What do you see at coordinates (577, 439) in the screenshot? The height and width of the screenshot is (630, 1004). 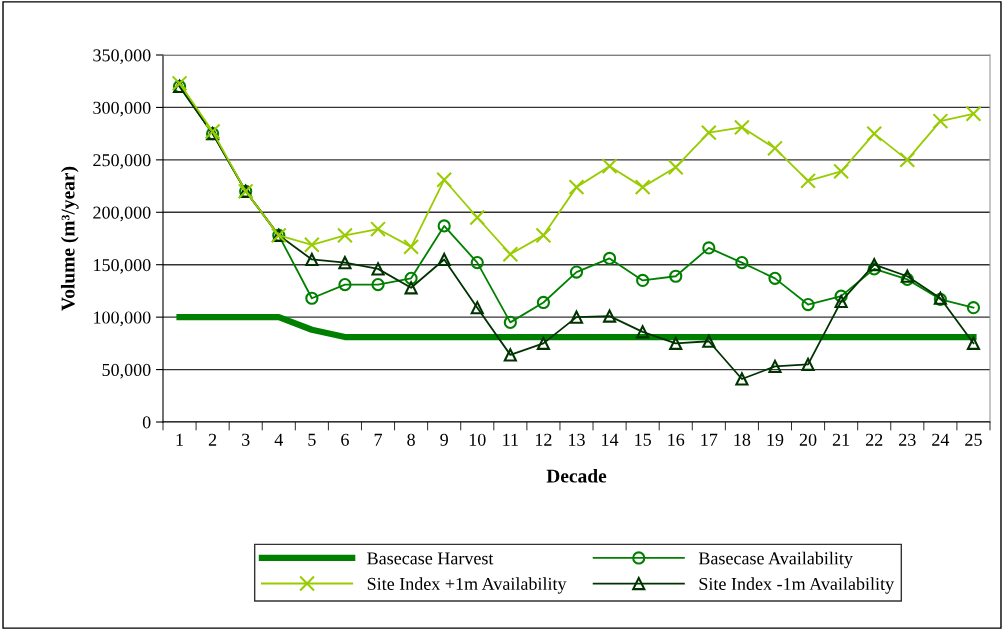 I see `x-tick-label: 13` at bounding box center [577, 439].